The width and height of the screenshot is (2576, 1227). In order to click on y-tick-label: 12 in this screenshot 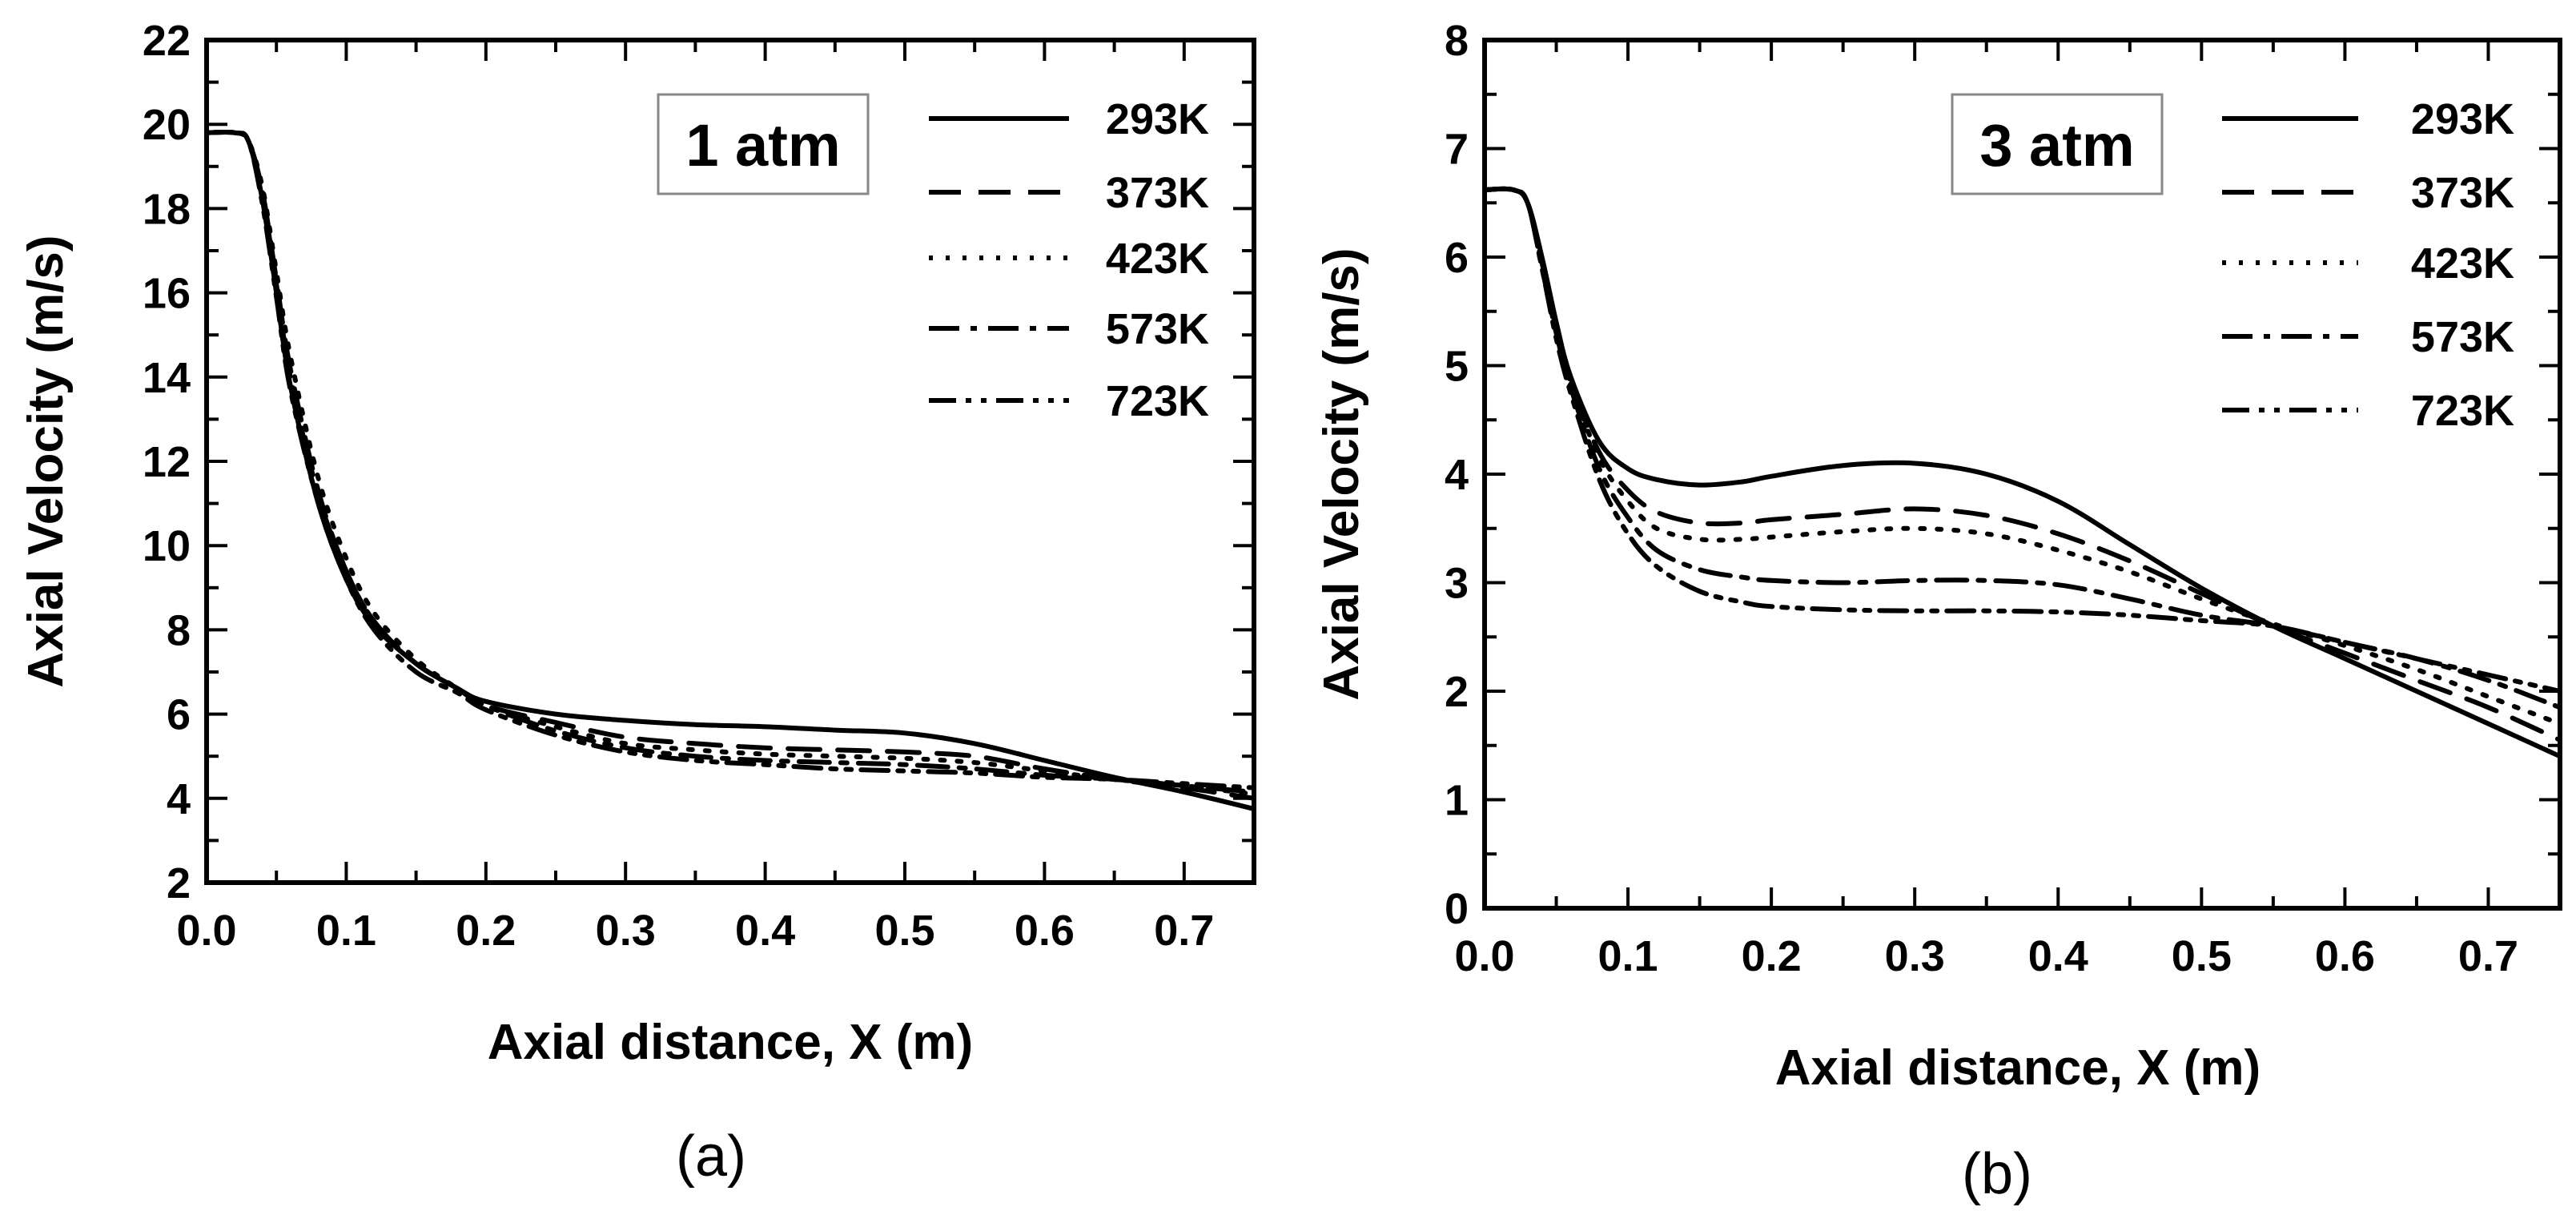, I will do `click(167, 462)`.